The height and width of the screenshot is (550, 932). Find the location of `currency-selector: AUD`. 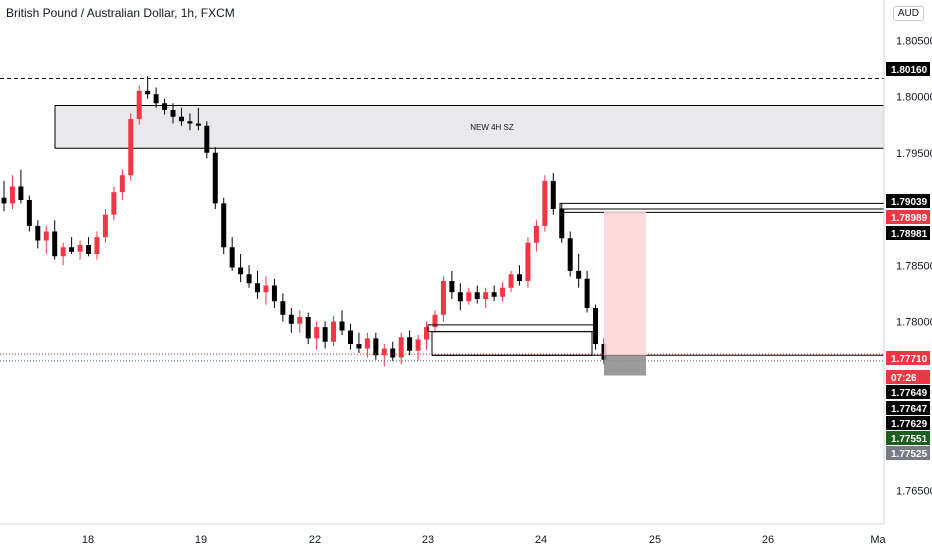

currency-selector: AUD is located at coordinates (908, 13).